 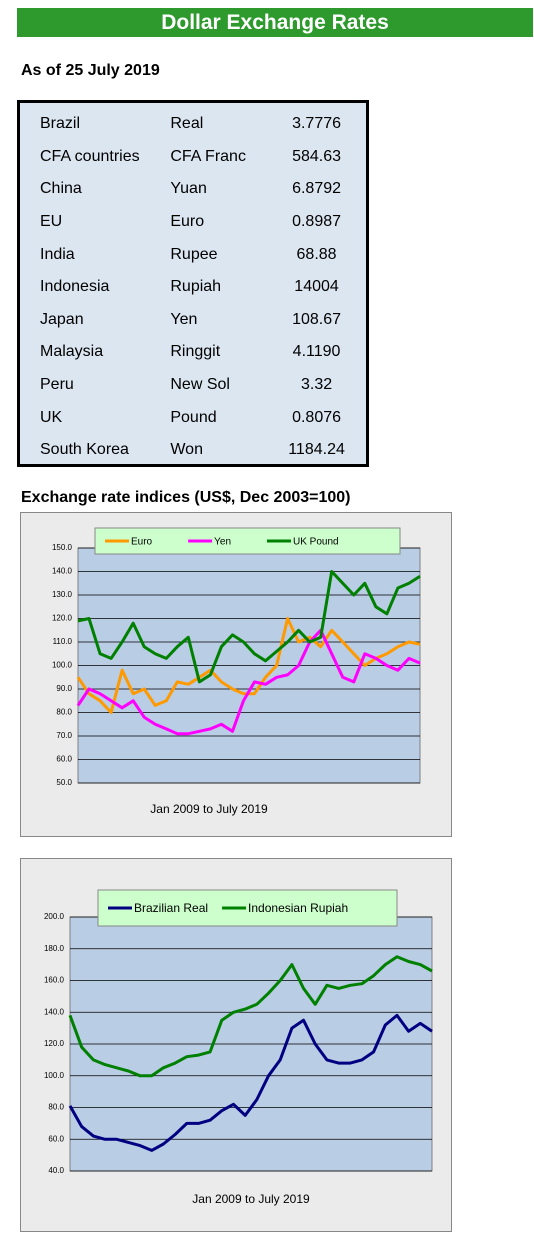 What do you see at coordinates (171, 908) in the screenshot?
I see `legend-label: Brazilian Real` at bounding box center [171, 908].